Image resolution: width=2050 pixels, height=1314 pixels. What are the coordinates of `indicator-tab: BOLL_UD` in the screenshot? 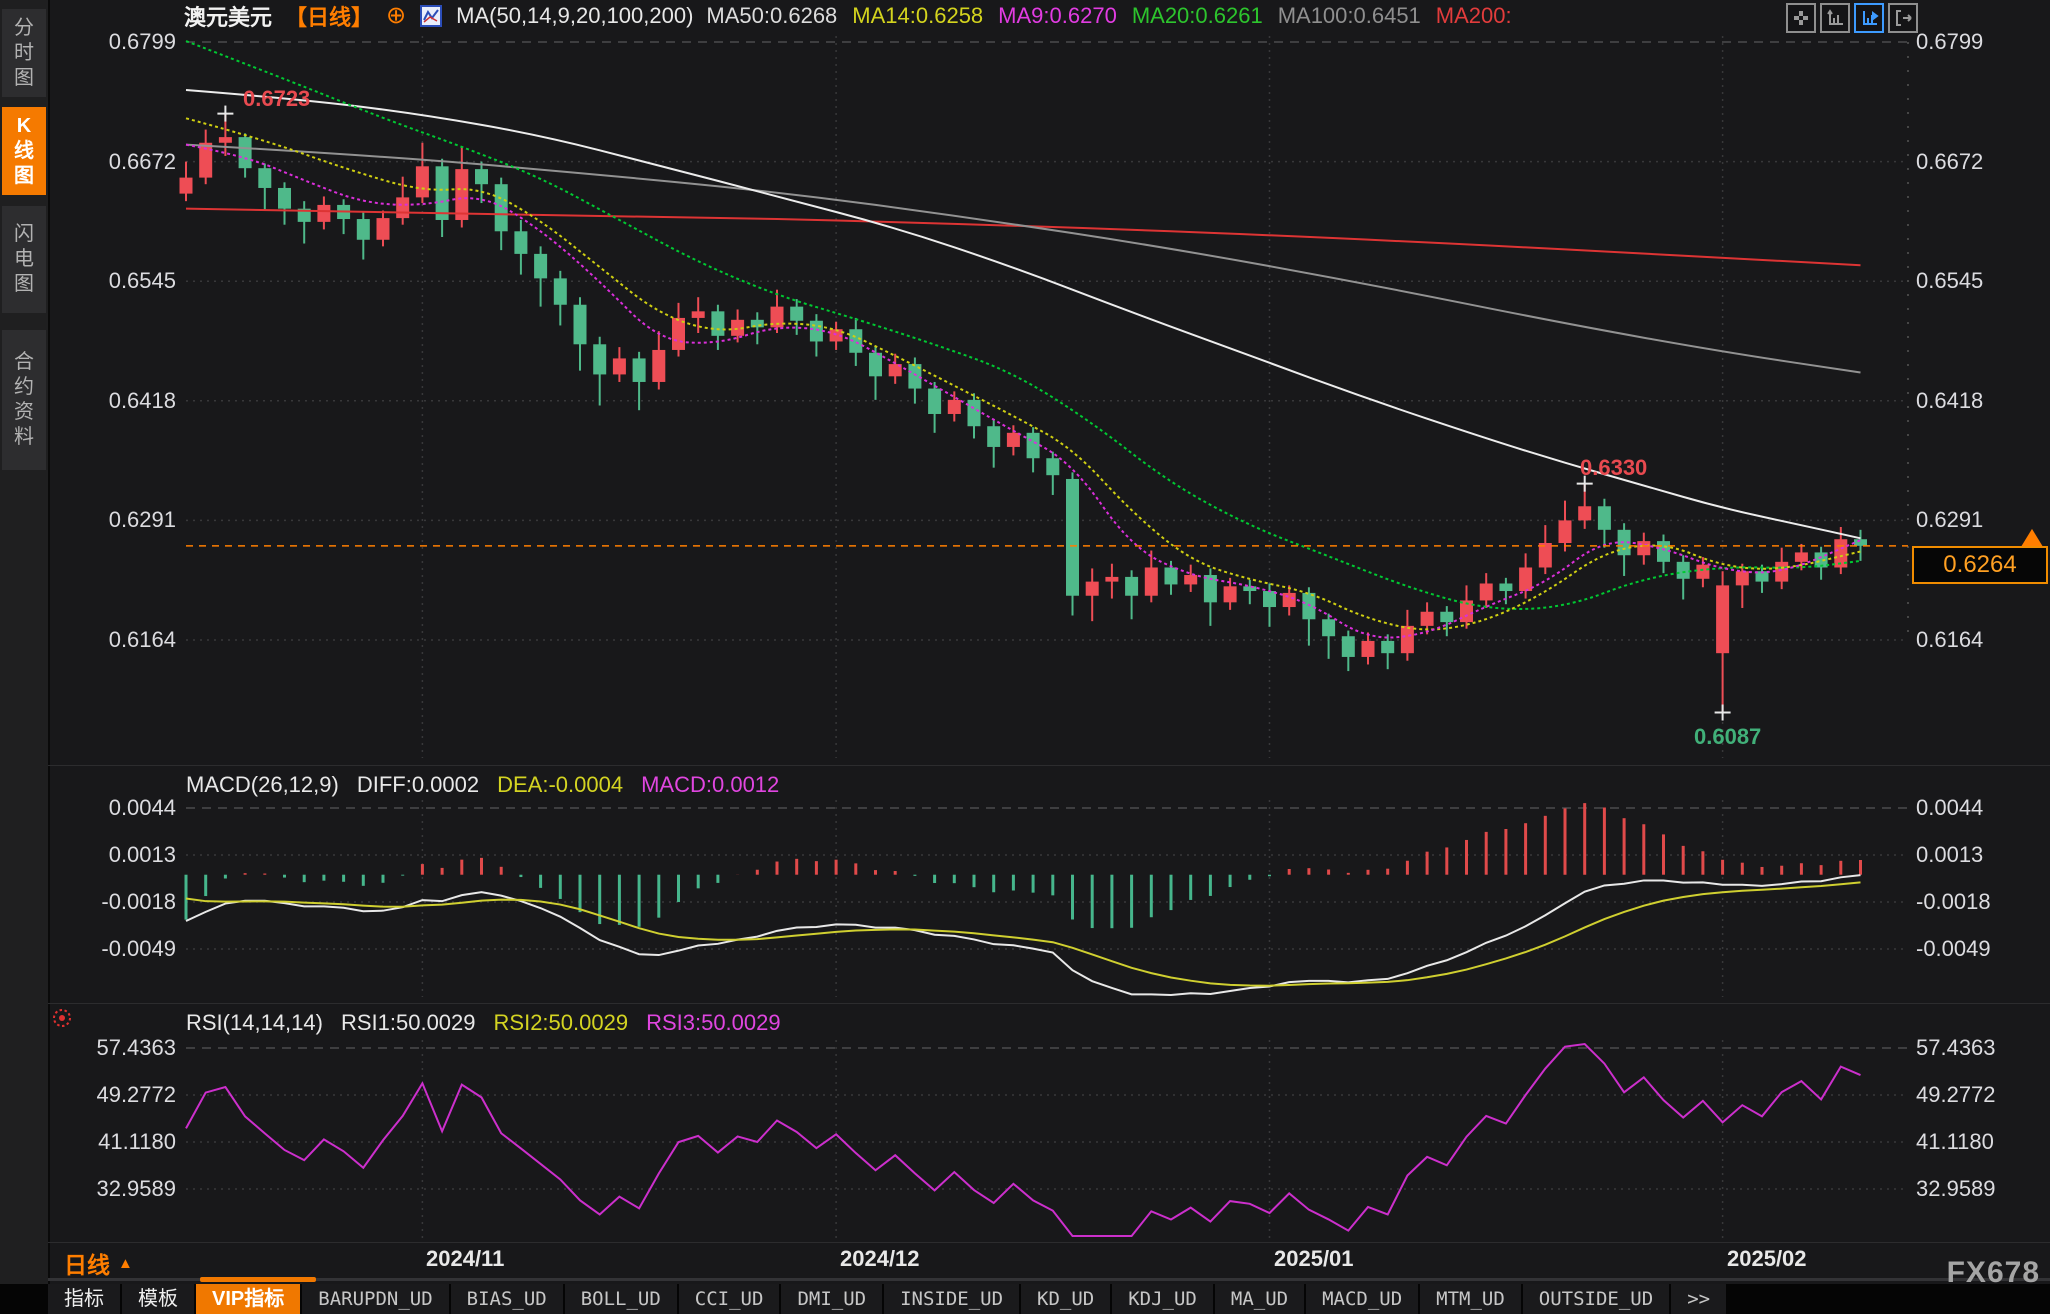 It's located at (620, 1299).